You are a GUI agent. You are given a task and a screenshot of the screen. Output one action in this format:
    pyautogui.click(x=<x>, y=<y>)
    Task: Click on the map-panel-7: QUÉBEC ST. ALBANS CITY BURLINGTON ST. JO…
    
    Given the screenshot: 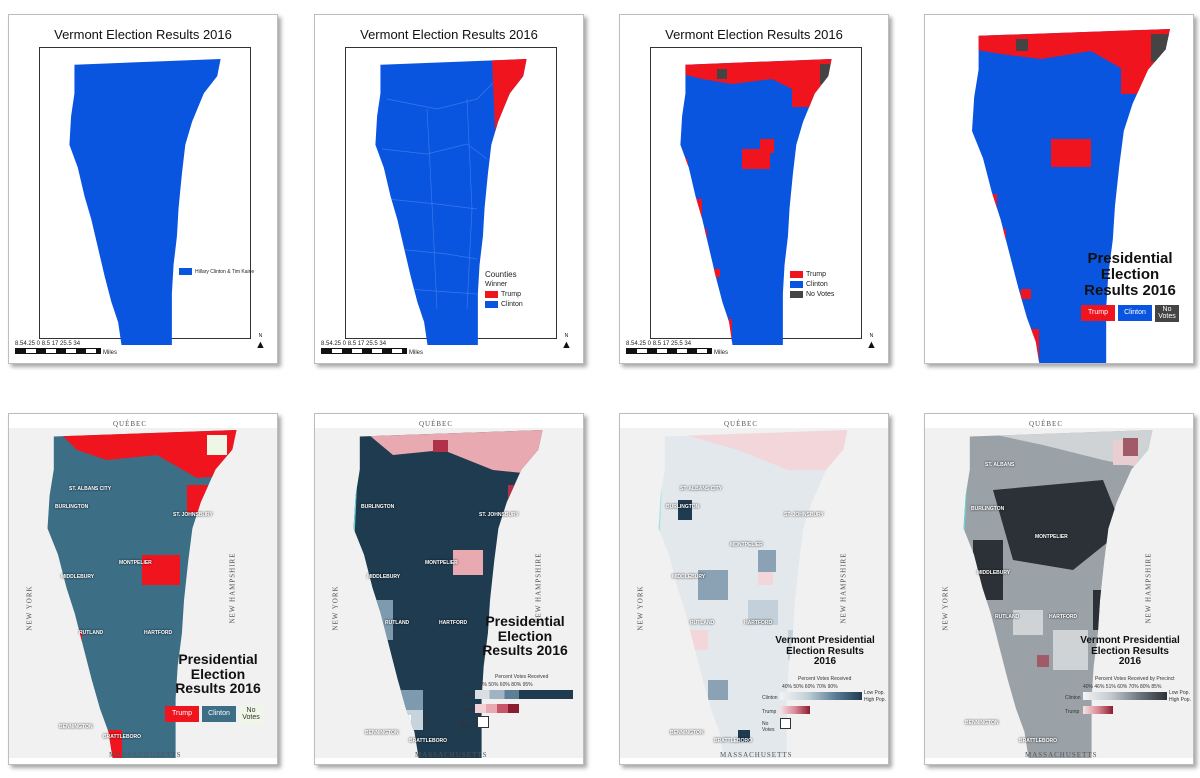 What is the action you would take?
    pyautogui.click(x=754, y=589)
    